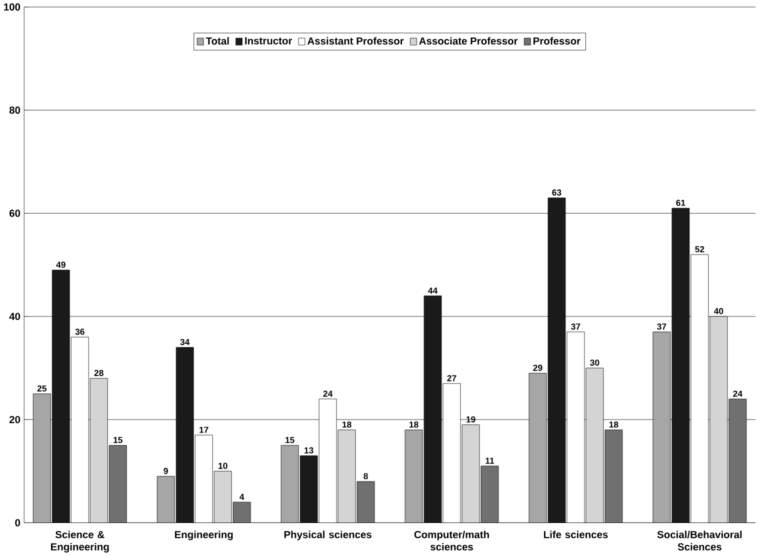  What do you see at coordinates (61, 265) in the screenshot?
I see `data-label: 49` at bounding box center [61, 265].